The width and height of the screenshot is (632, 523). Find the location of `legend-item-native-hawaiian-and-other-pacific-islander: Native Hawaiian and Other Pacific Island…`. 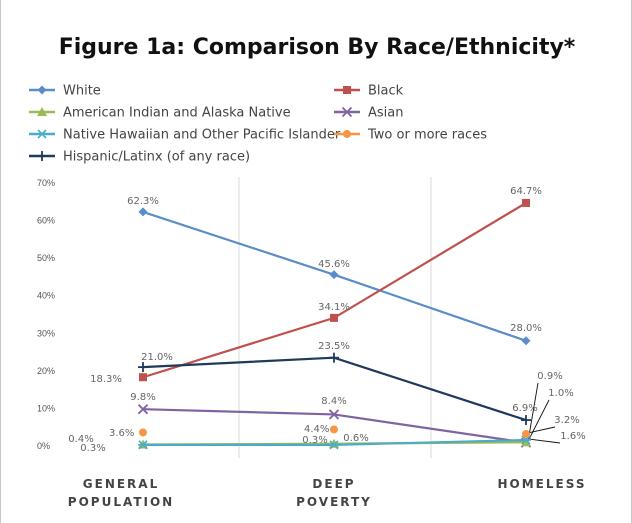

legend-item-native-hawaiian-and-other-pacific-islander: Native Hawaiian and Other Pacific Island… is located at coordinates (185, 135).